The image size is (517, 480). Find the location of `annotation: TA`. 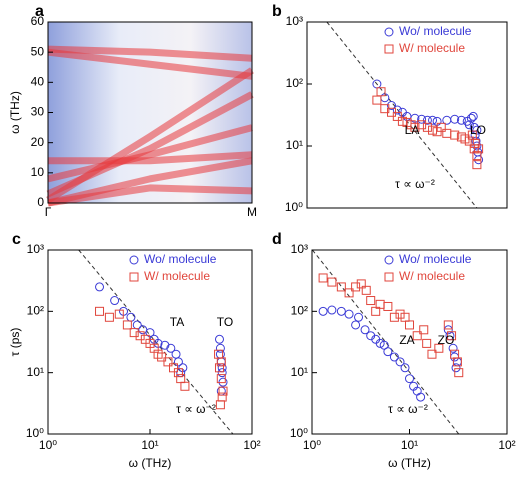

annotation: TA is located at coordinates (177, 322).